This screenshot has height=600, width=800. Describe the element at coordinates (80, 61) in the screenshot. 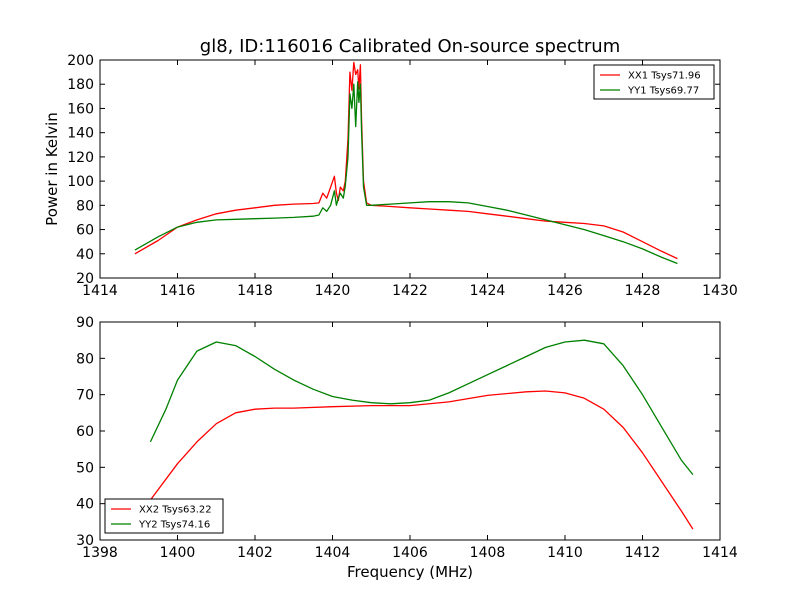

I see `y-tick-label: 200` at that location.